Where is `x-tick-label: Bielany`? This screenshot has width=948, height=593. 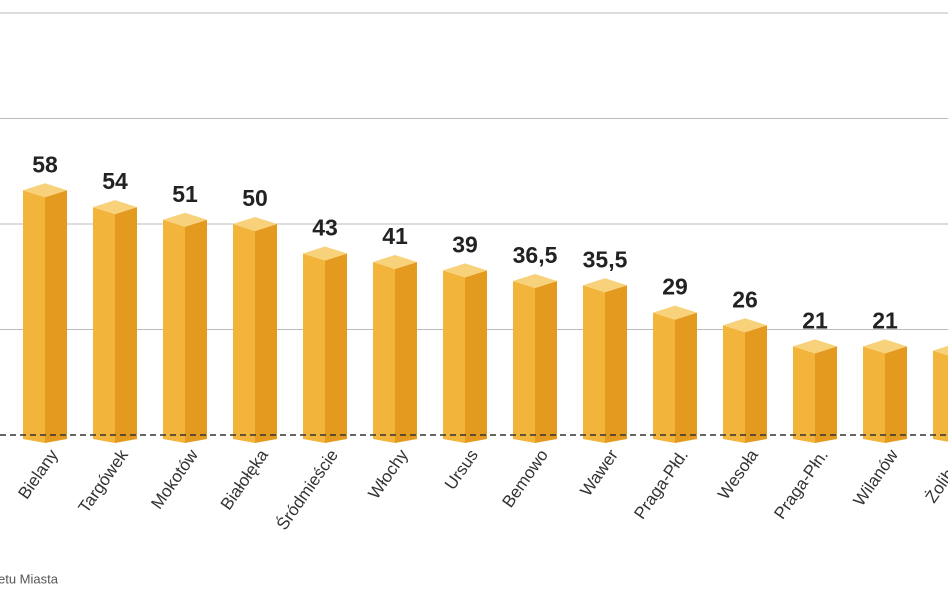 x-tick-label: Bielany is located at coordinates (38, 474).